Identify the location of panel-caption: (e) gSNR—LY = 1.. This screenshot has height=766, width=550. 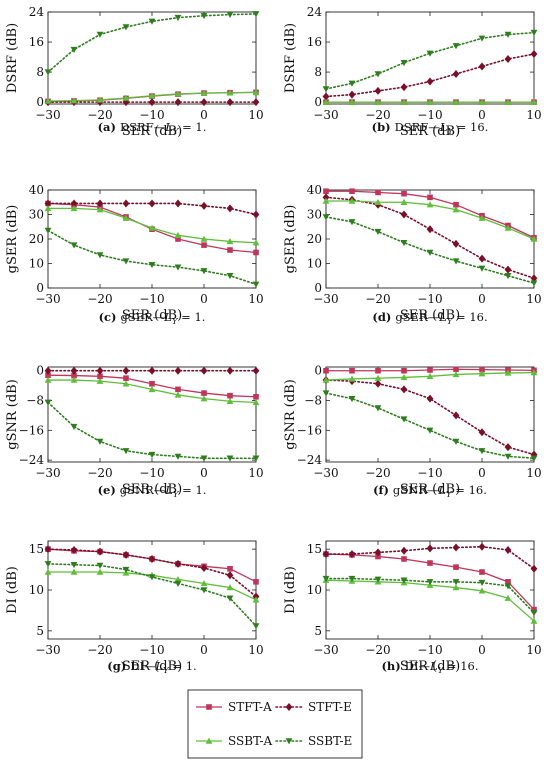
(152, 491).